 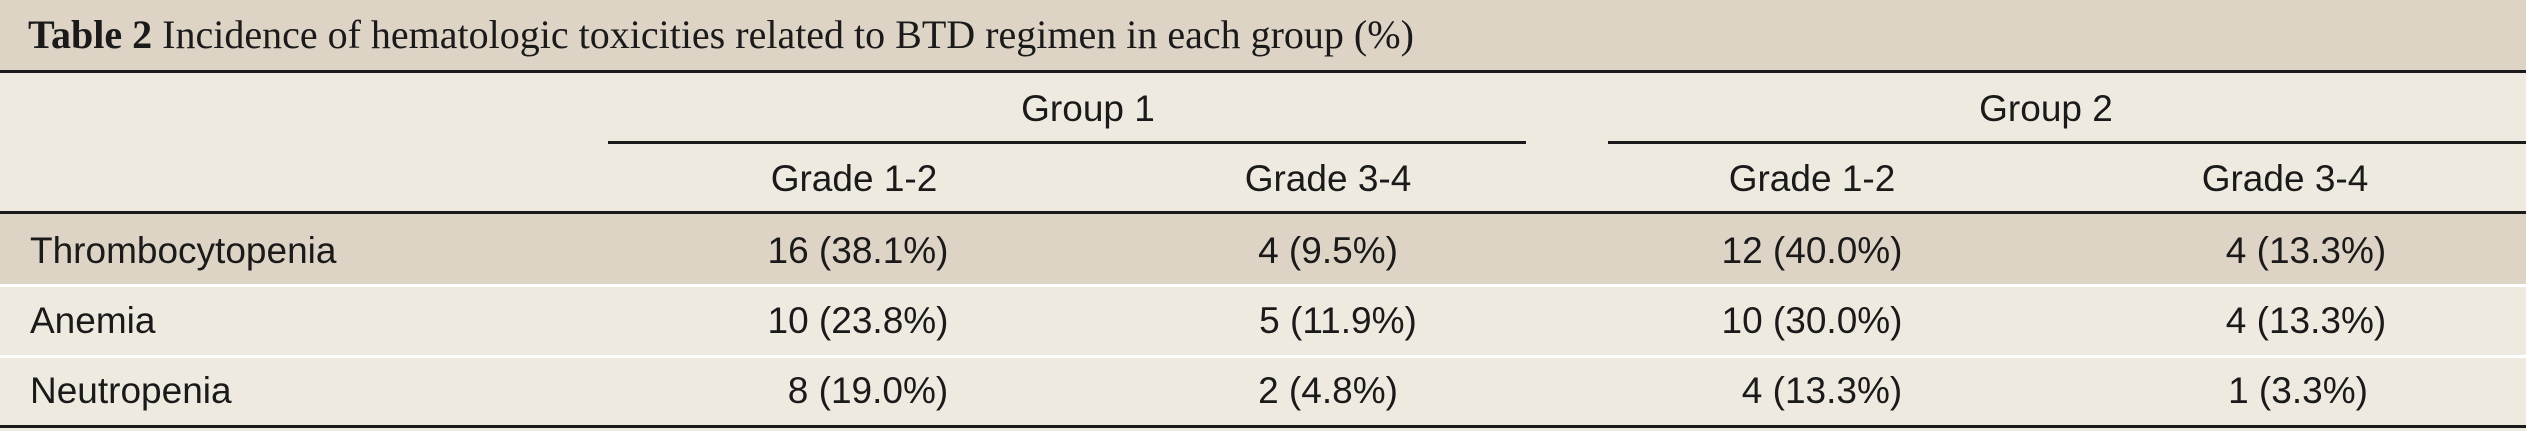 I want to click on group-header-2: Group 2, so click(x=2046, y=108).